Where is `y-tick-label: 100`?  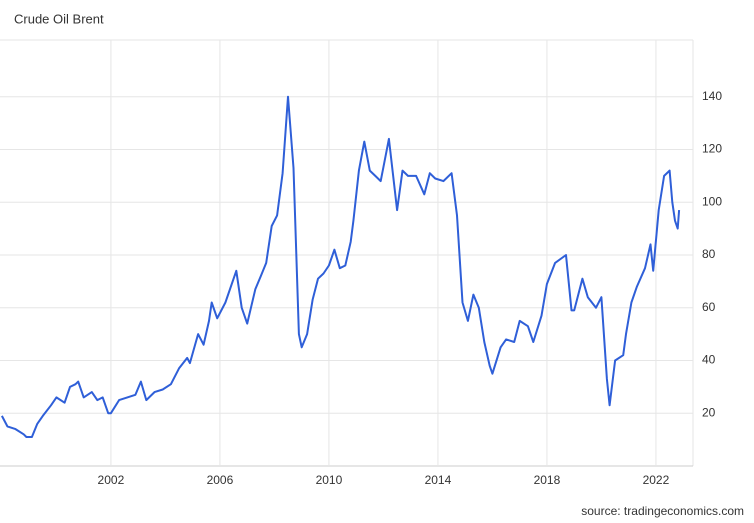 y-tick-label: 100 is located at coordinates (712, 201).